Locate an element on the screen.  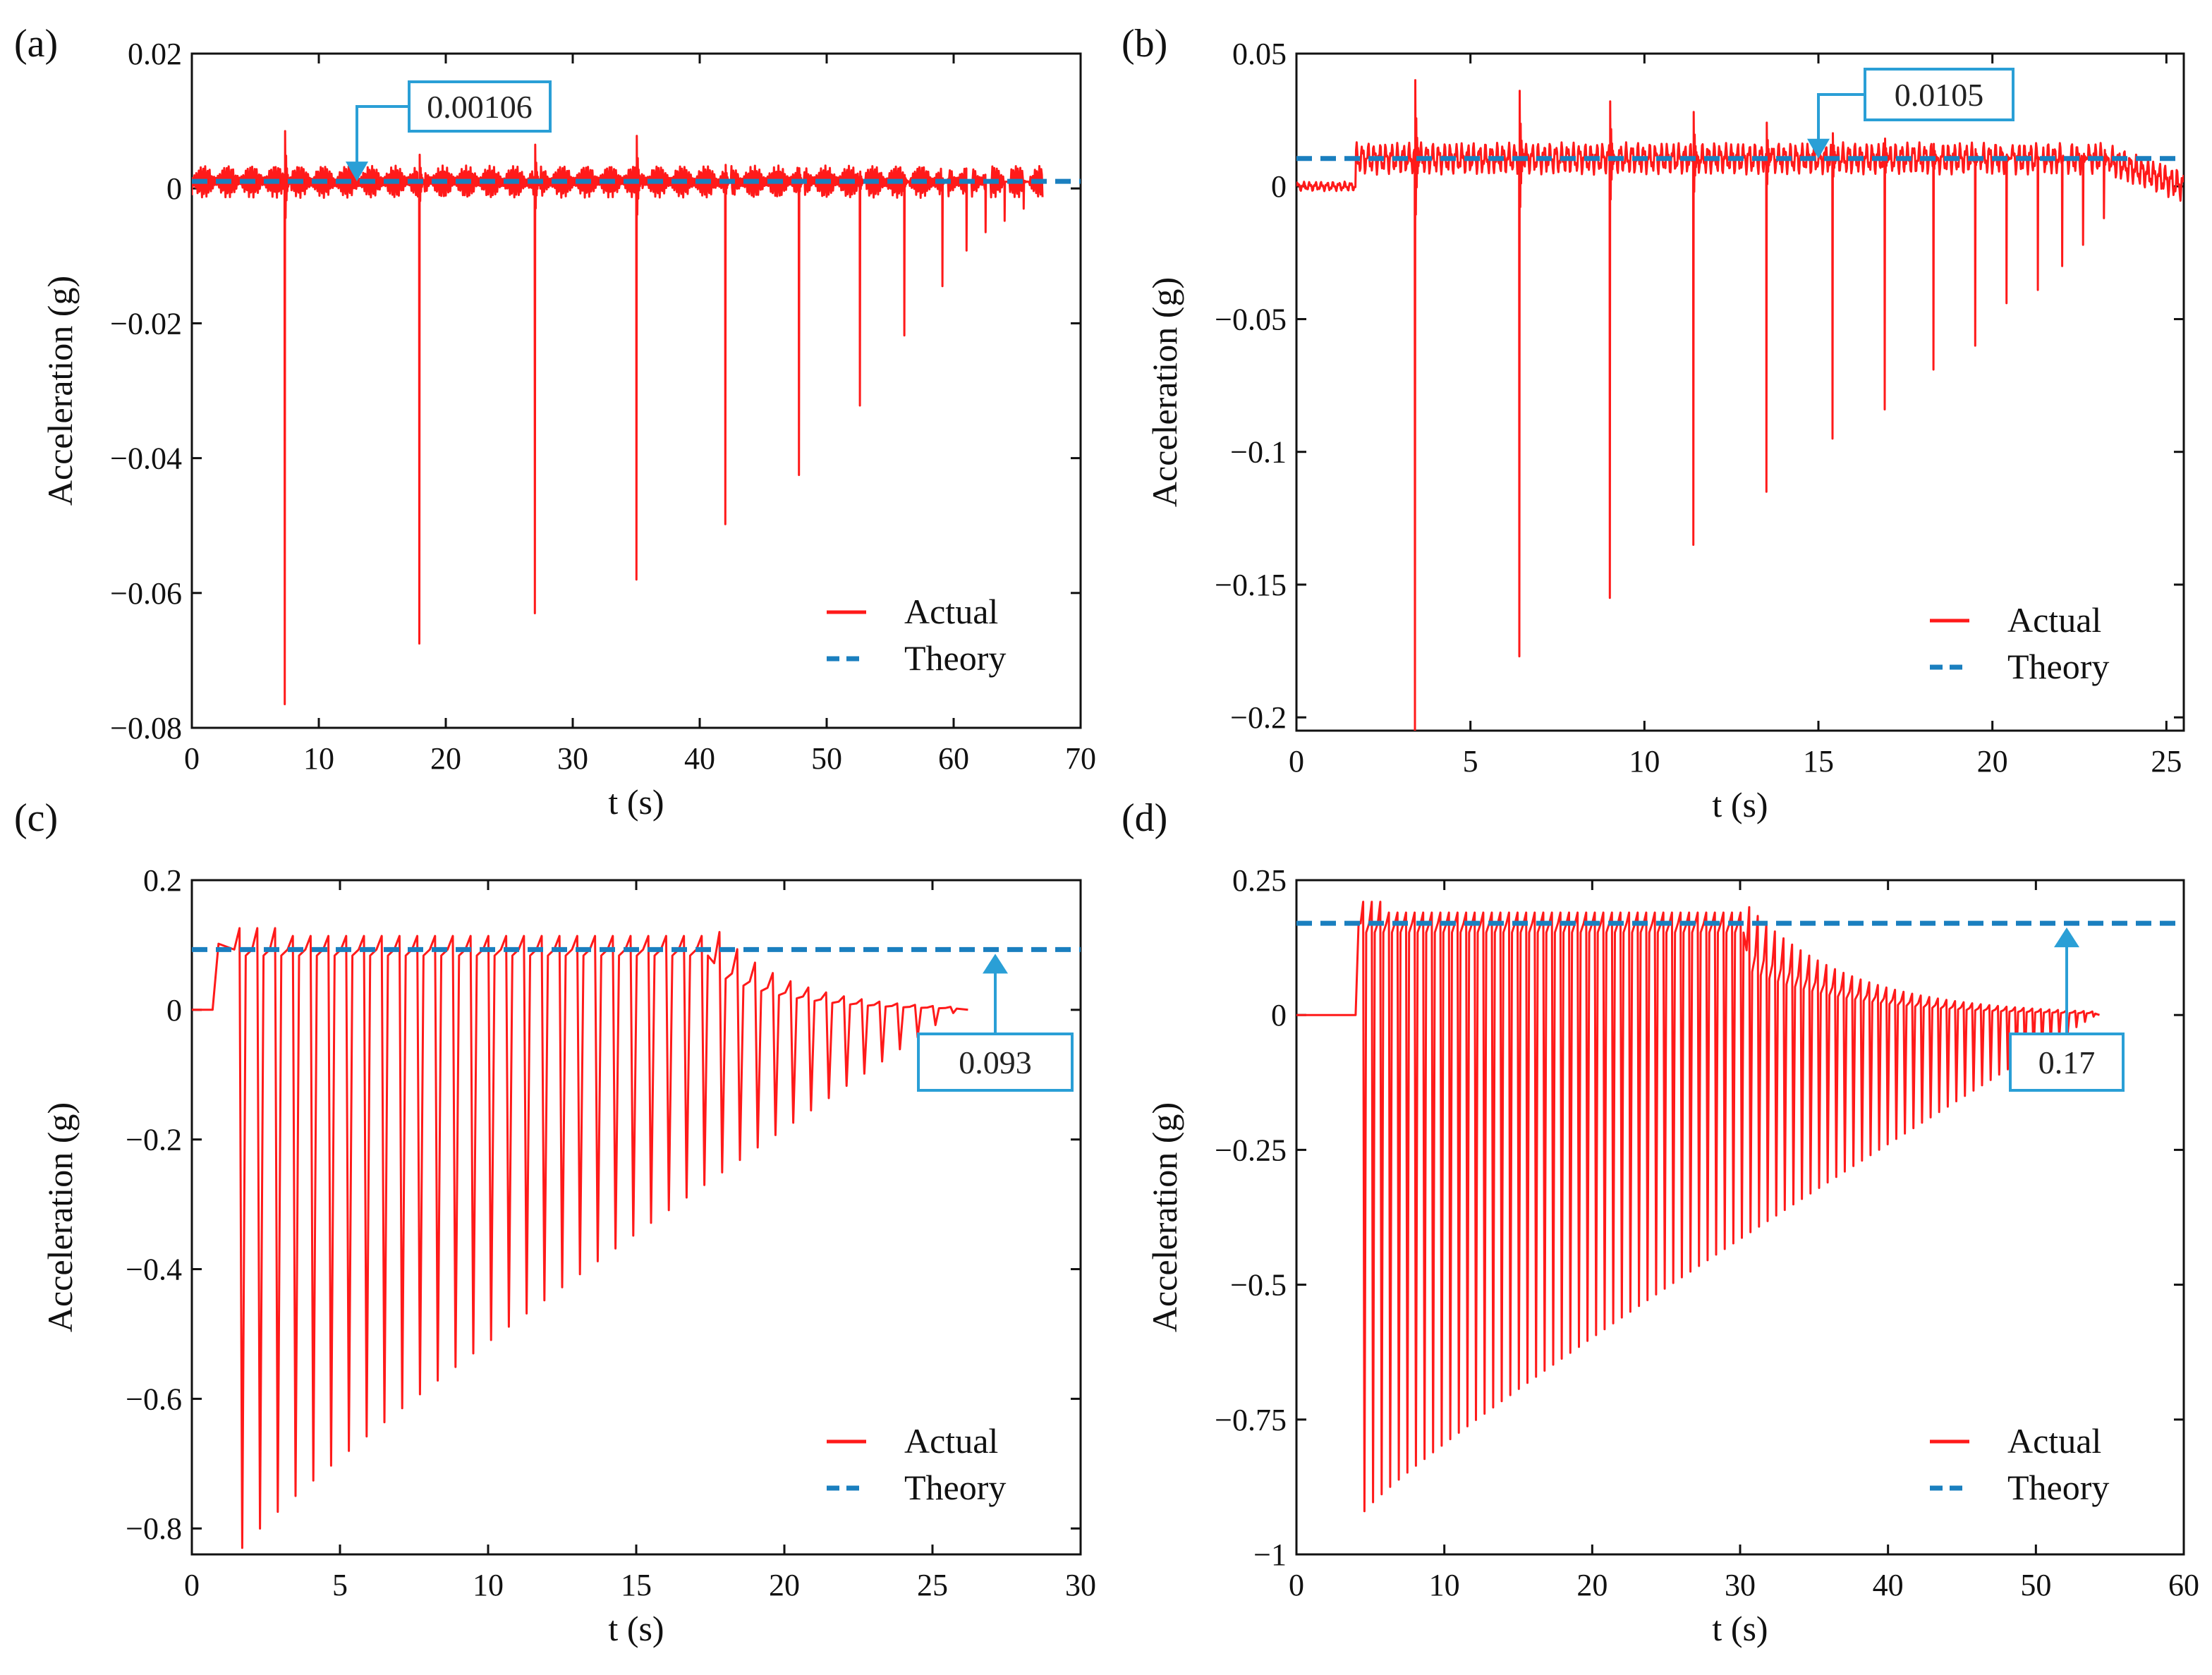
x-tick-label: 70 is located at coordinates (1080, 758).